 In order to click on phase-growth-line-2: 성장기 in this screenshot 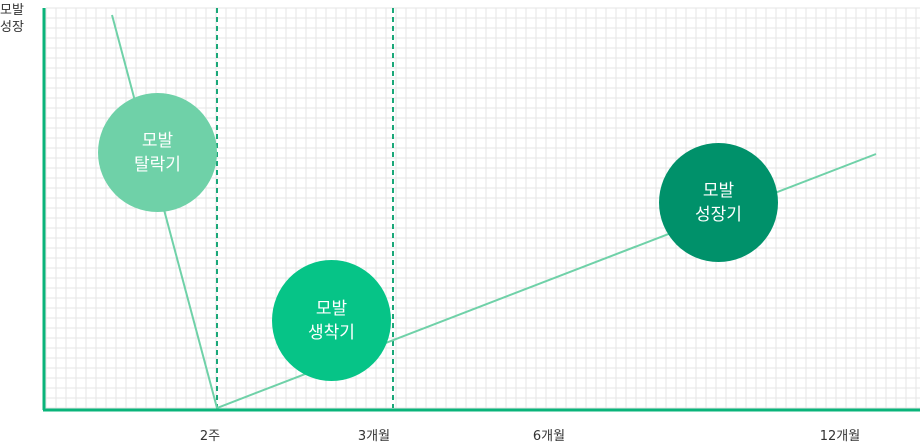, I will do `click(718, 214)`.